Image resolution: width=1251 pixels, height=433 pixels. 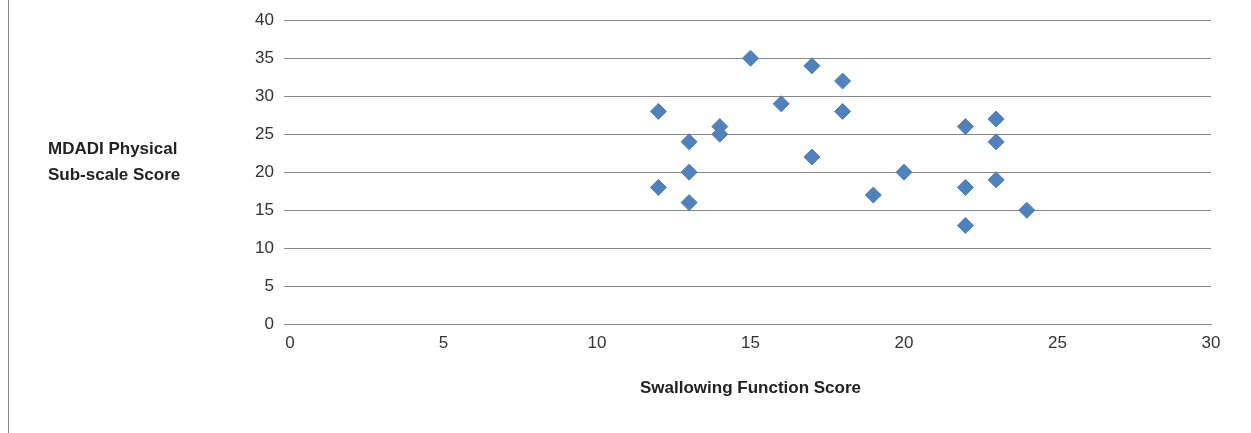 I want to click on x-tick-label: 20, so click(x=904, y=343).